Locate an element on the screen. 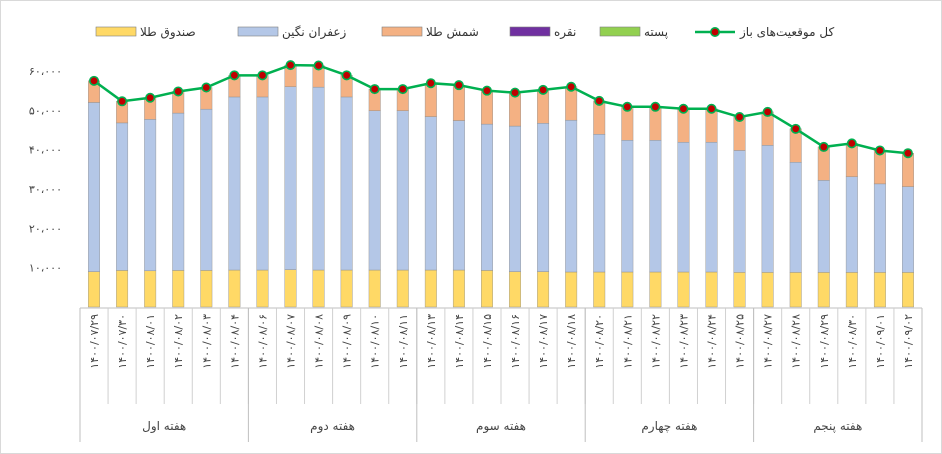 The width and height of the screenshot is (942, 454). legend-line-marker is located at coordinates (714, 31).